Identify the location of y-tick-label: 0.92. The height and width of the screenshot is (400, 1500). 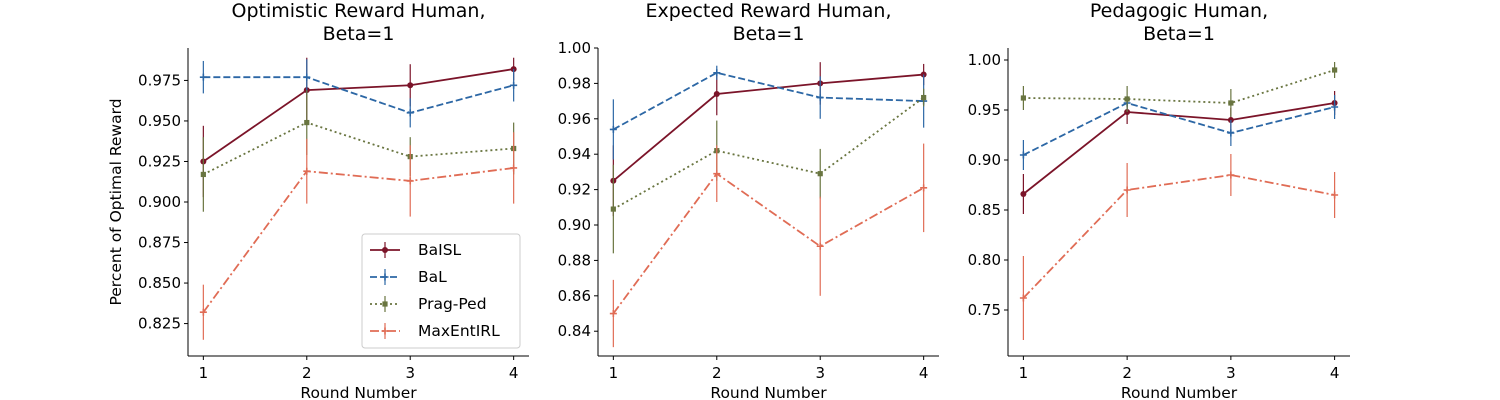
(574, 190).